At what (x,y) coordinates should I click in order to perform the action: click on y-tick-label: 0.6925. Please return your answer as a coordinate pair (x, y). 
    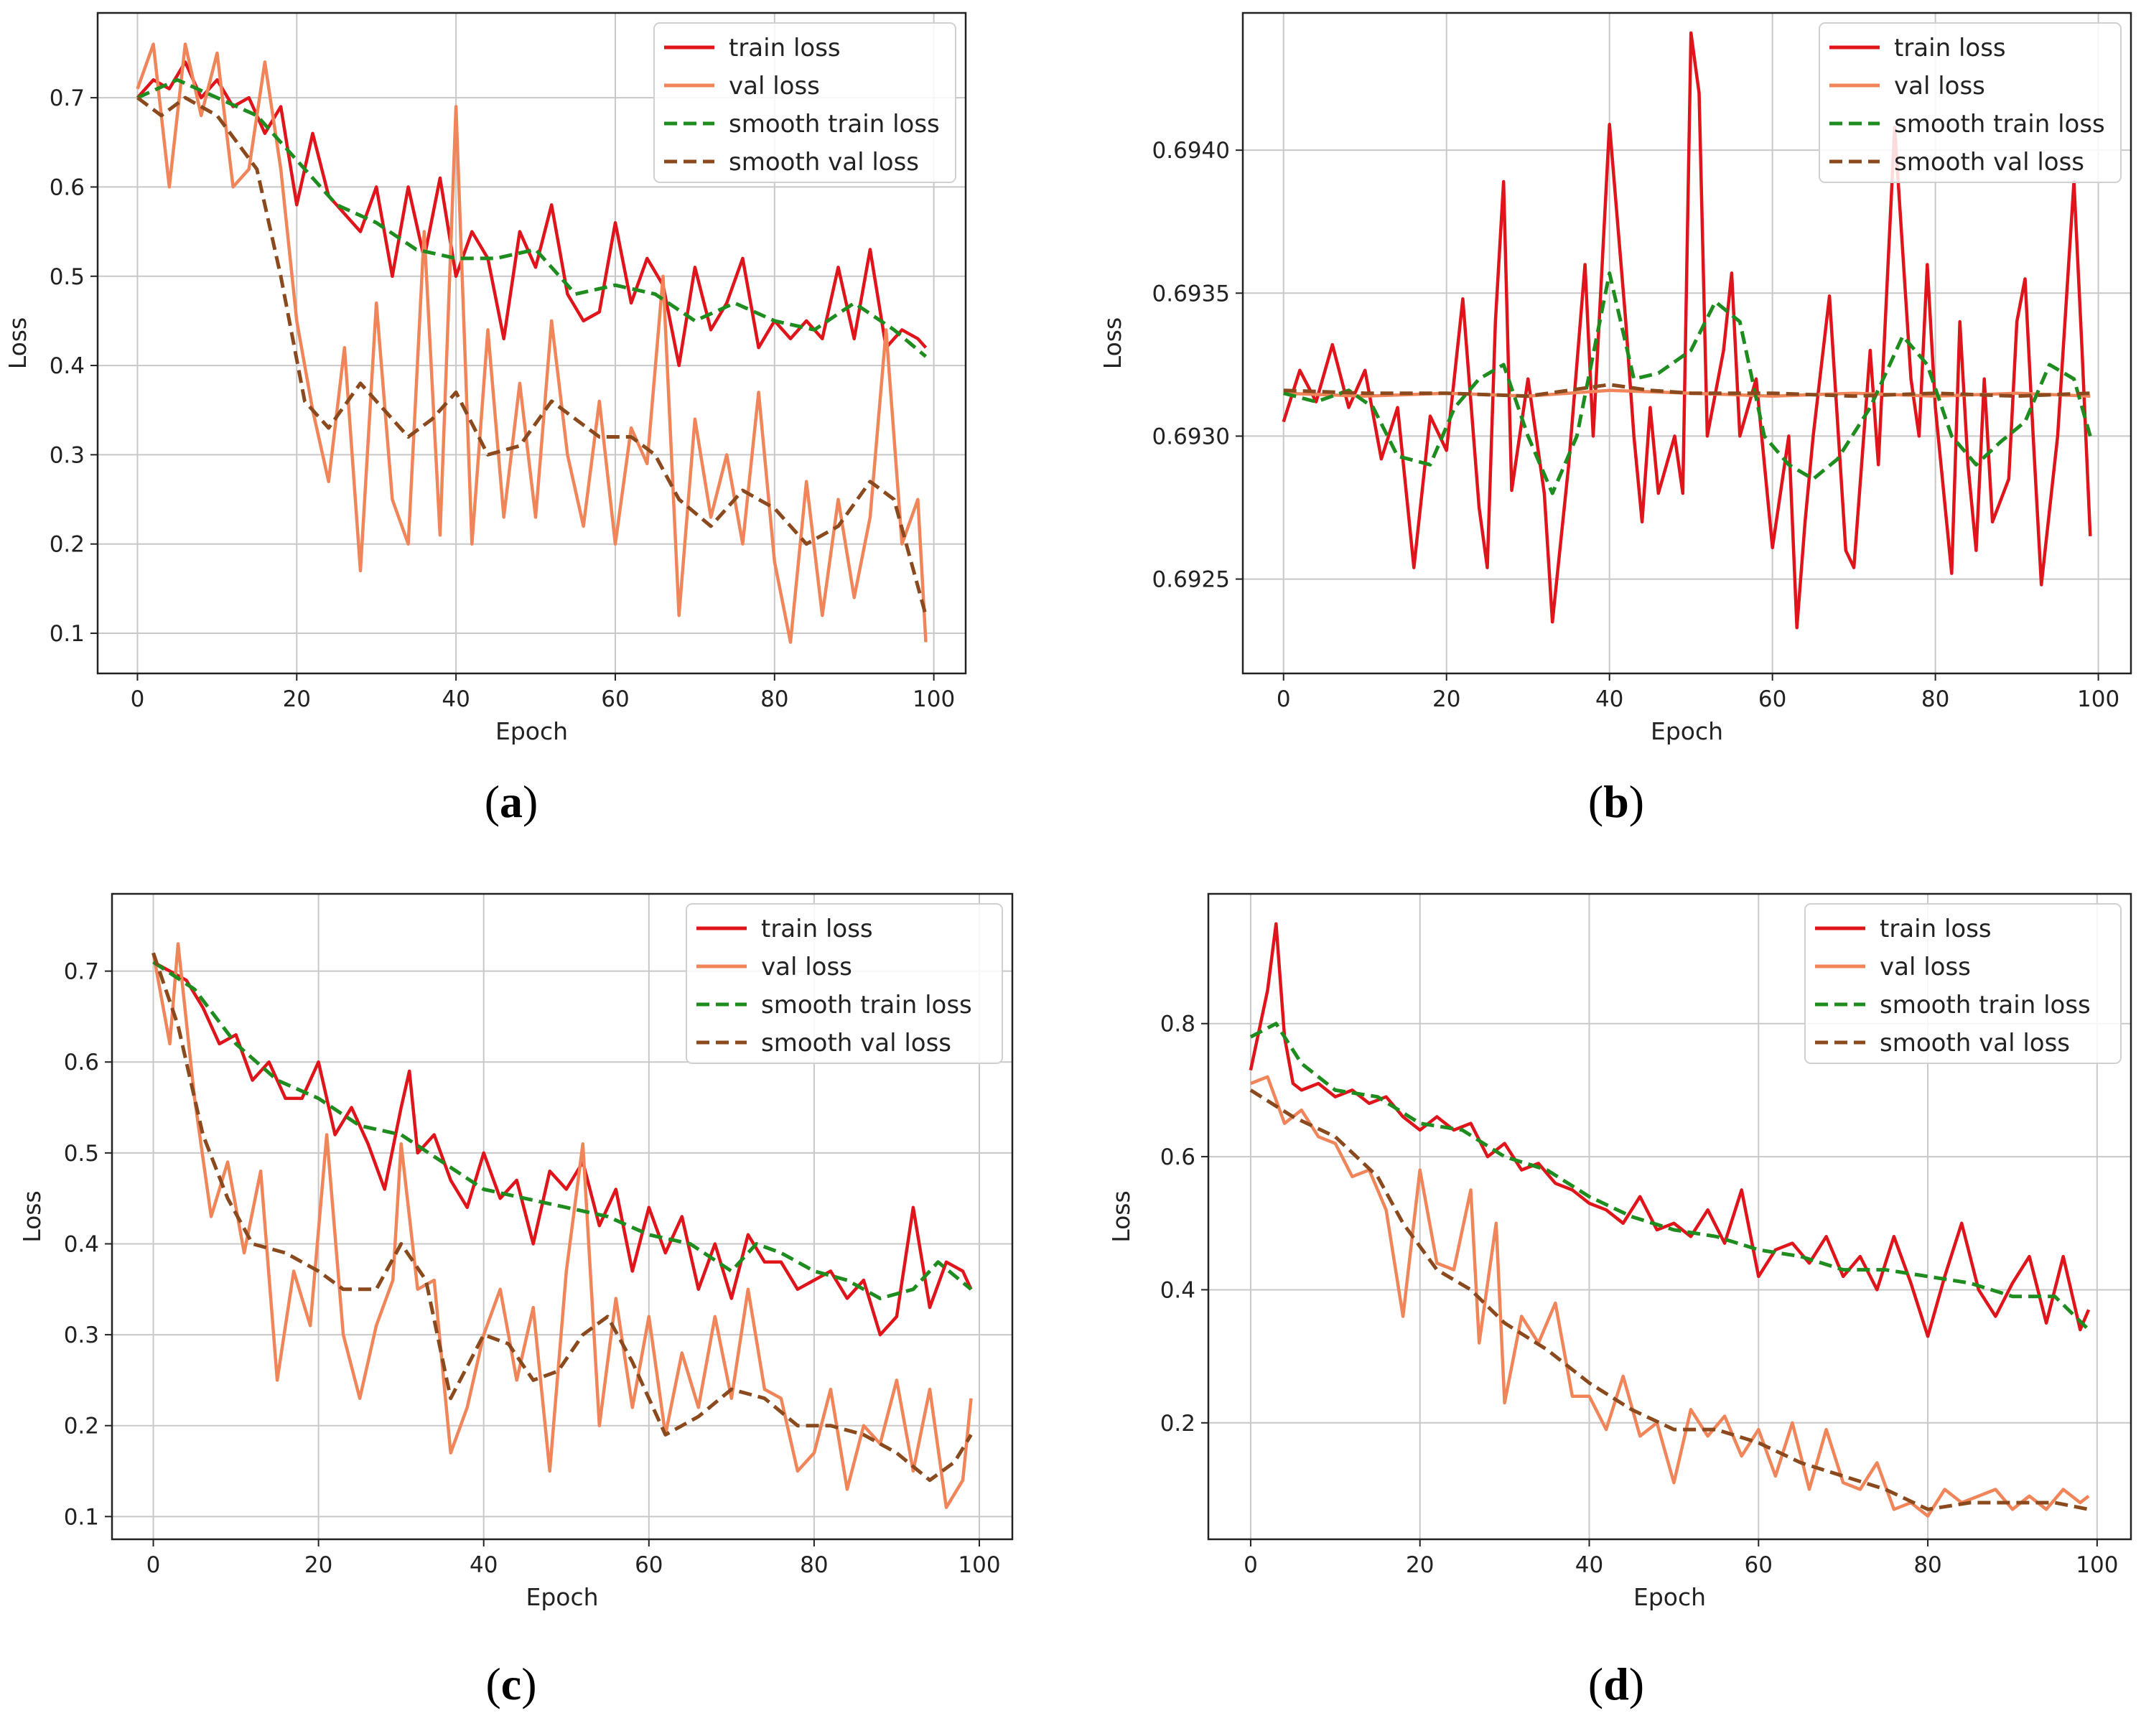
    Looking at the image, I should click on (1191, 580).